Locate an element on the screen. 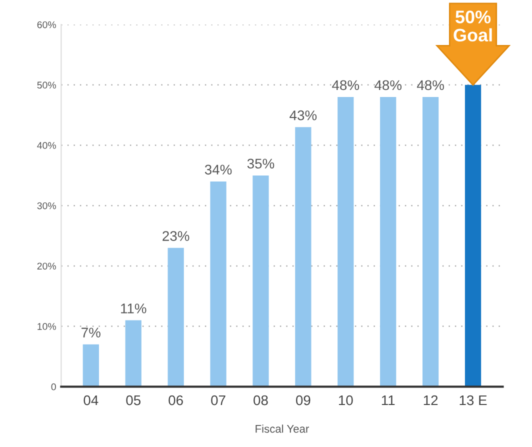 Image resolution: width=532 pixels, height=447 pixels. x-tick-label: 08 is located at coordinates (261, 400).